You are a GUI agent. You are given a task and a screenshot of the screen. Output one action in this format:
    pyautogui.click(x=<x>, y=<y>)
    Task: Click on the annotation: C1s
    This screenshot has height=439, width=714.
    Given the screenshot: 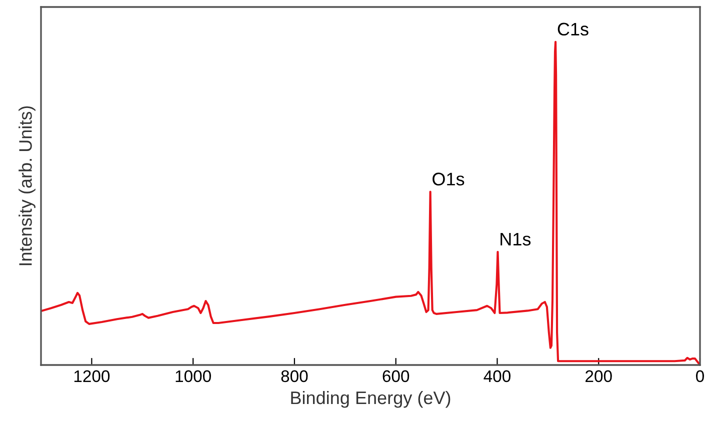 What is the action you would take?
    pyautogui.click(x=573, y=29)
    